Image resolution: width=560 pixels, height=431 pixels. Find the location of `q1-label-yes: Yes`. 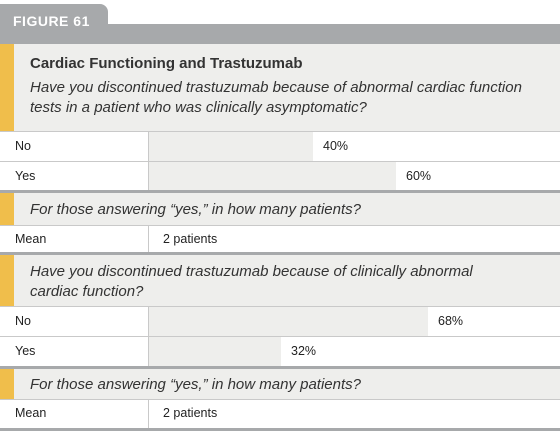

q1-label-yes: Yes is located at coordinates (25, 176).